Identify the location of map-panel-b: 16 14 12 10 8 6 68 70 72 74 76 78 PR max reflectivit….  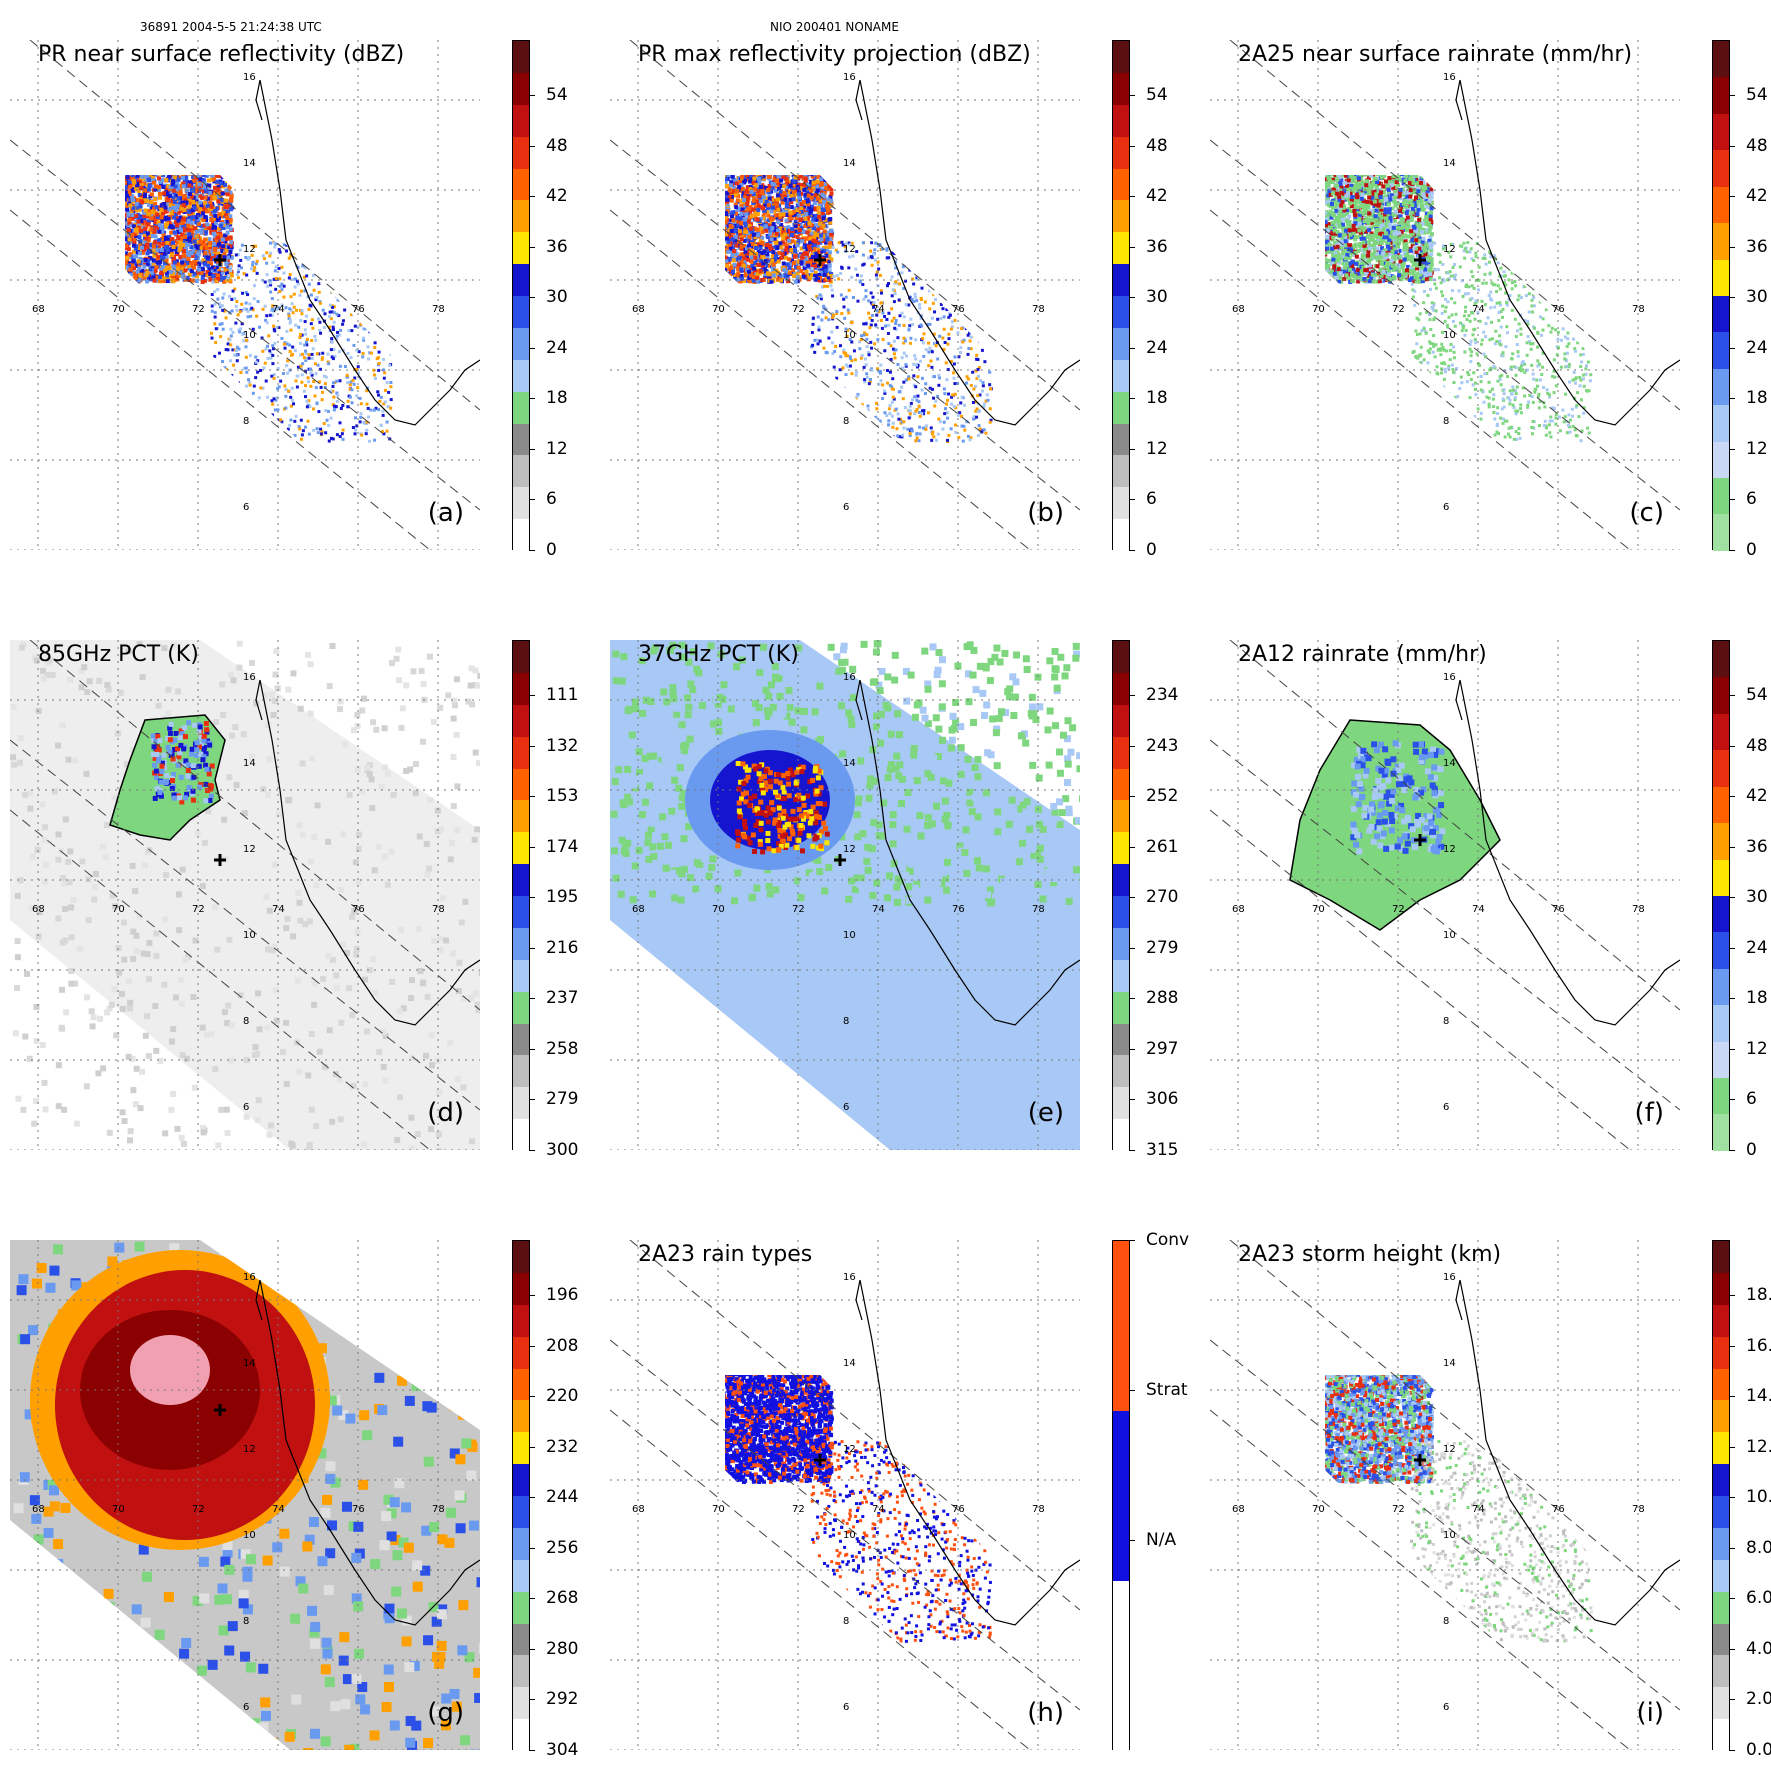
(889, 300).